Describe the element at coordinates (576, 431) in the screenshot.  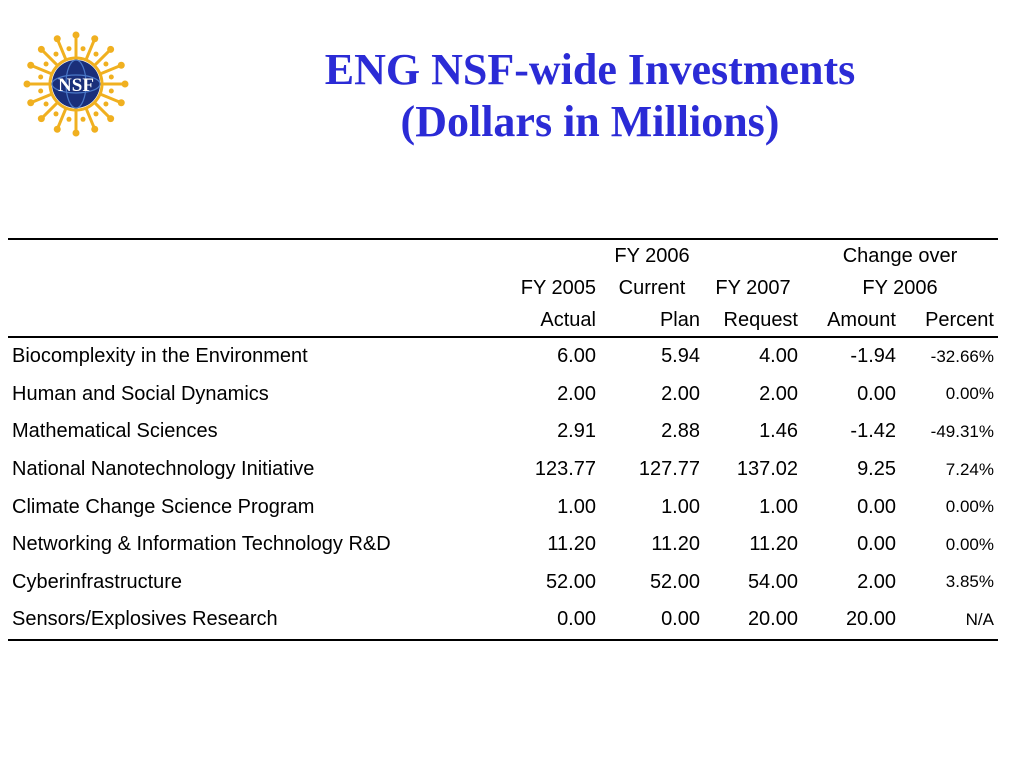
I see `cell-fy2005: 2.91` at that location.